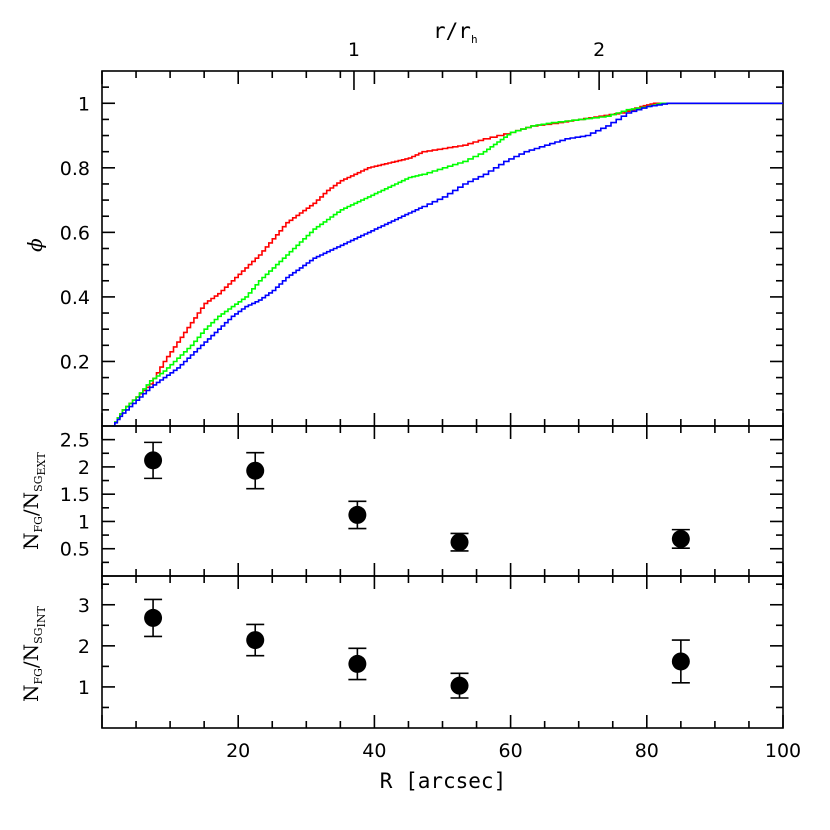 This screenshot has height=830, width=830. I want to click on x-tick-label: 40, so click(374, 751).